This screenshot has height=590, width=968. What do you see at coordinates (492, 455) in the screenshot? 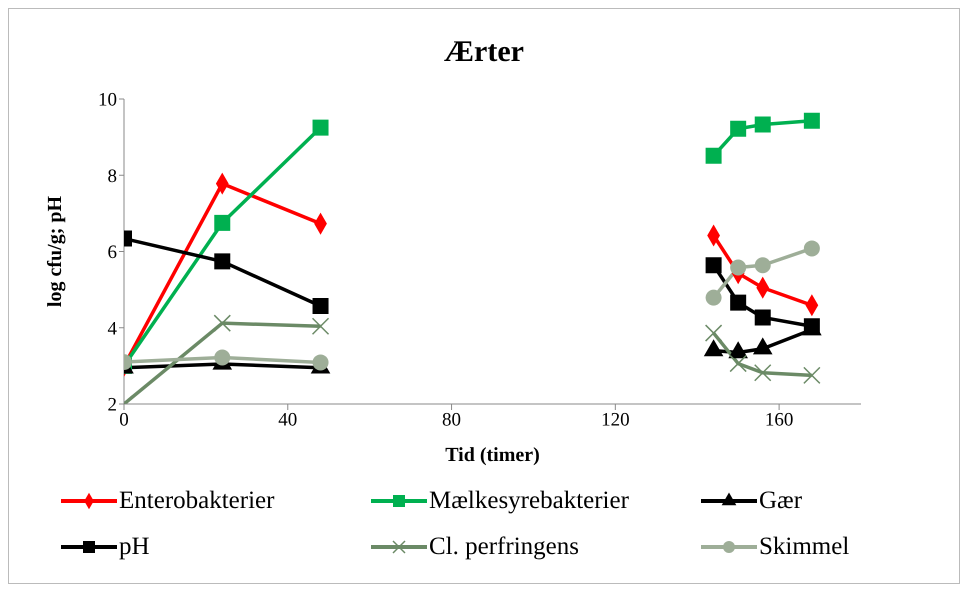
I see `x-axis-title: Tid (timer)` at bounding box center [492, 455].